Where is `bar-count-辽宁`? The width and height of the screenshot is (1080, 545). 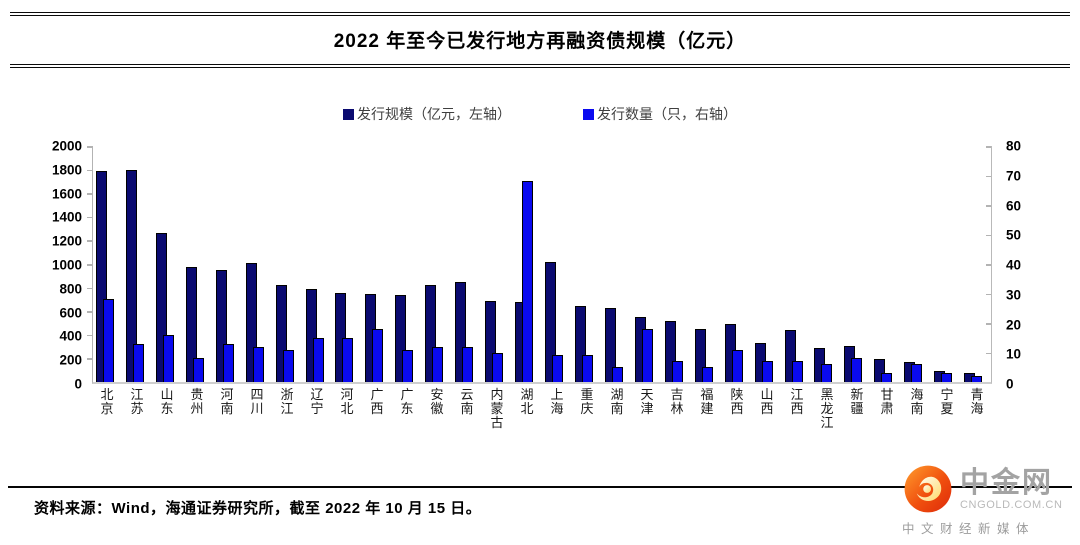 bar-count-辽宁 is located at coordinates (318, 359).